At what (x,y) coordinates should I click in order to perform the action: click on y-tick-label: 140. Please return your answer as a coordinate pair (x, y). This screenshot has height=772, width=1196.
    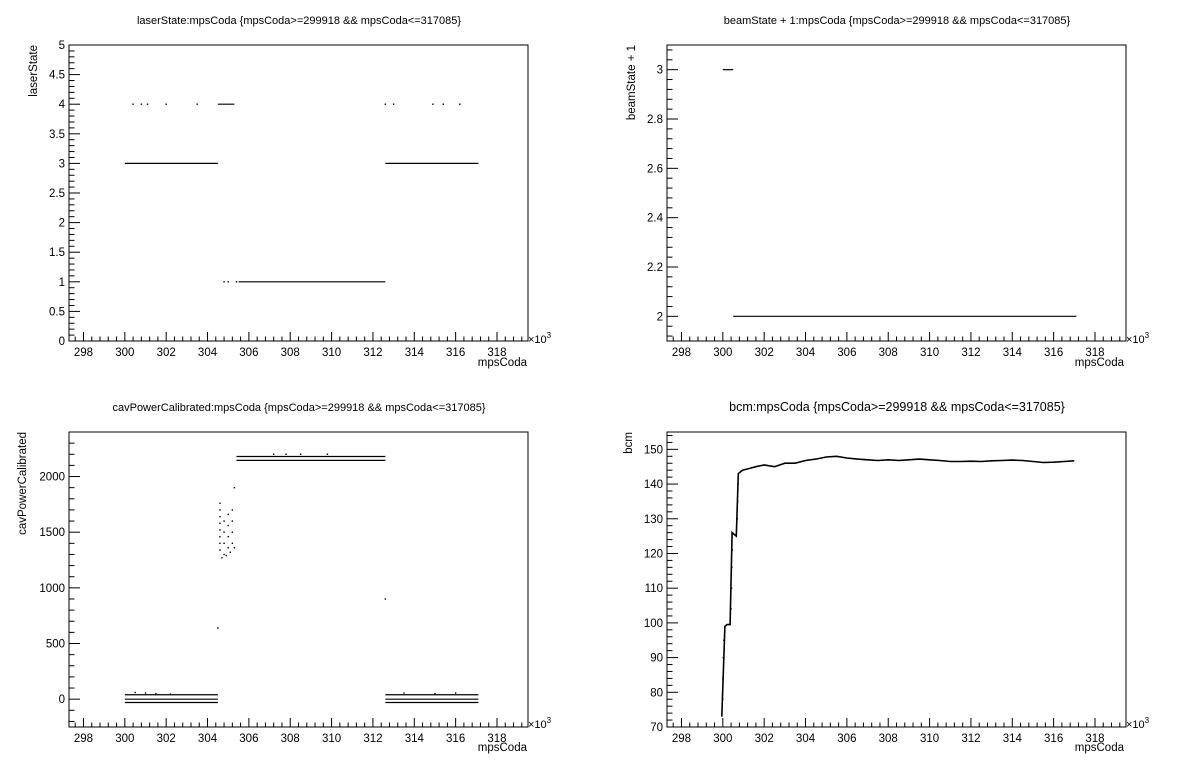
    Looking at the image, I should click on (653, 485).